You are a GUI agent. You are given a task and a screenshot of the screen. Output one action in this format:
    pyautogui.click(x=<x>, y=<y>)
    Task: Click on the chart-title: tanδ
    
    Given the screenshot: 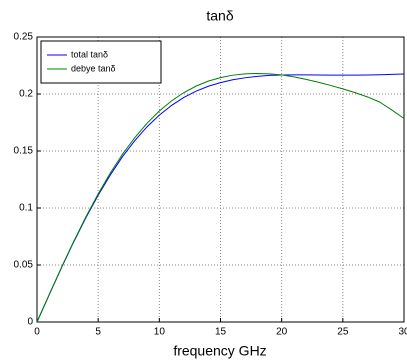 What is the action you would take?
    pyautogui.click(x=219, y=16)
    